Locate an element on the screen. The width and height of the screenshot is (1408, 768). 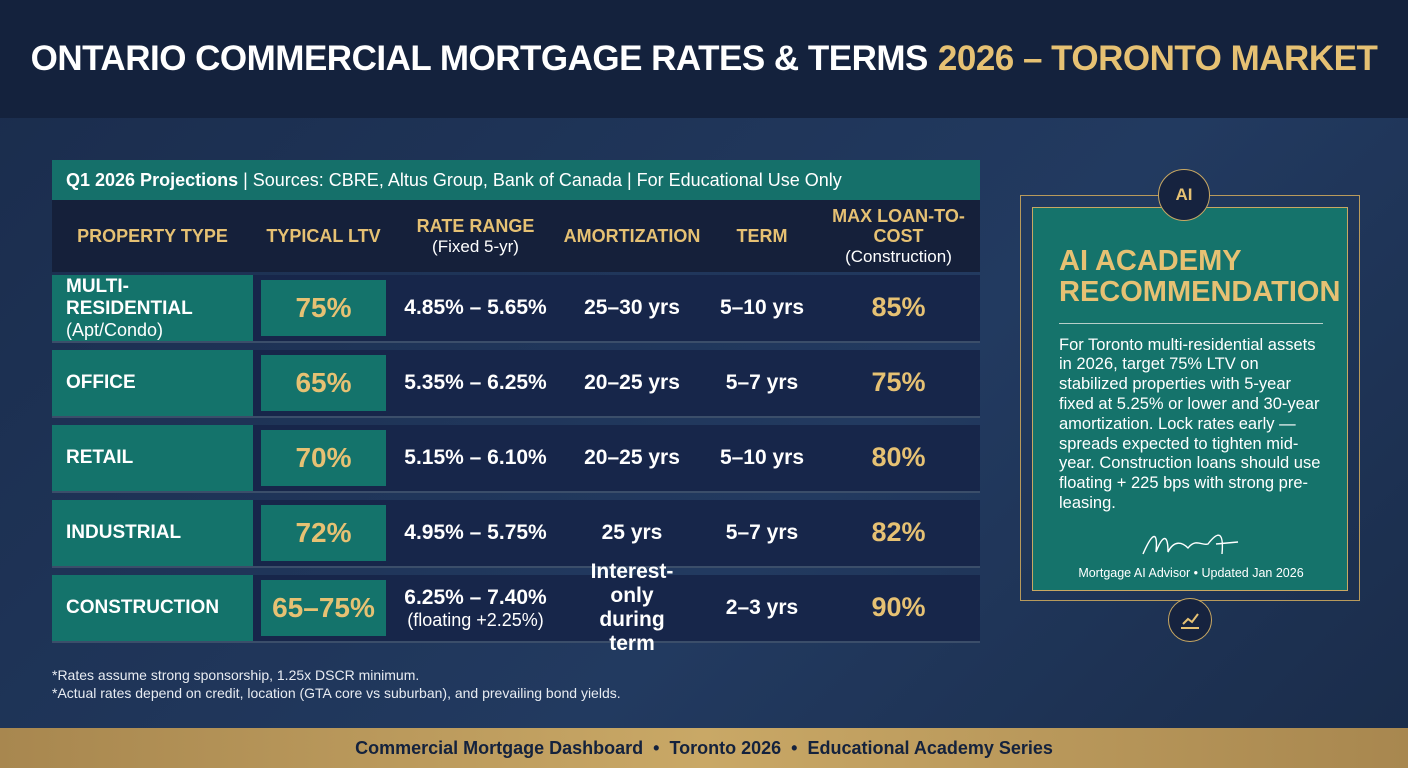
header-label: AMORTIZATION is located at coordinates (632, 235).